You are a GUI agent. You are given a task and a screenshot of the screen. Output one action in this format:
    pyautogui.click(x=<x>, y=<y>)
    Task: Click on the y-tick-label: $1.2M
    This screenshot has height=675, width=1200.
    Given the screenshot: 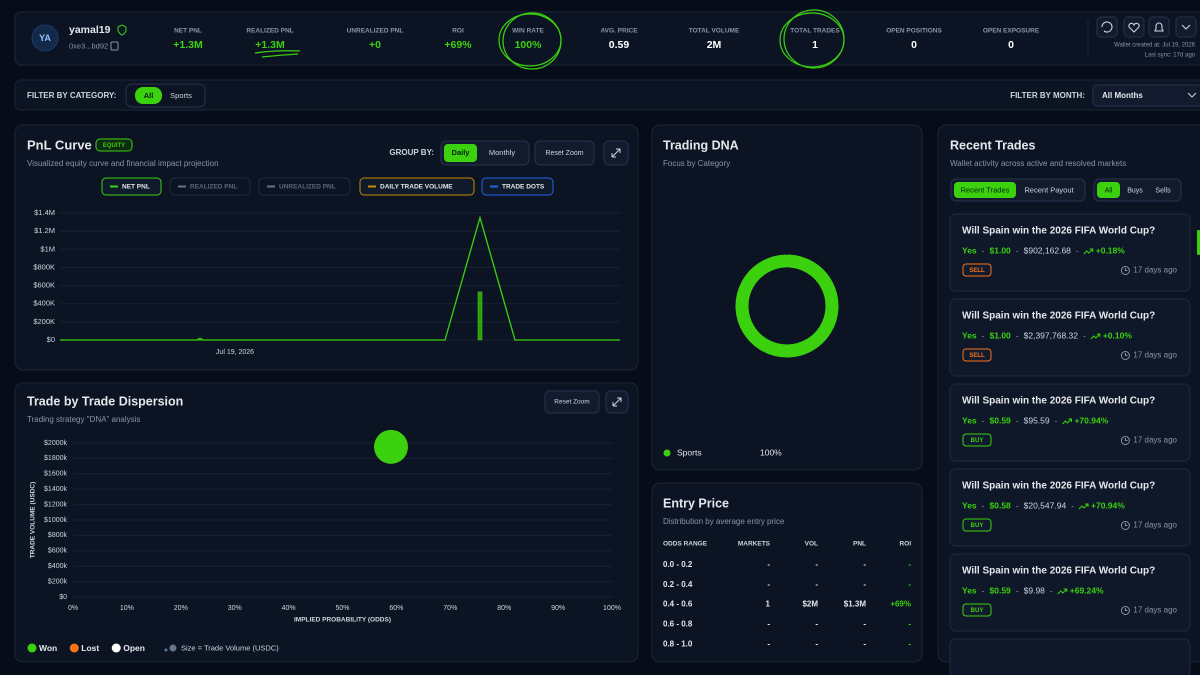 What is the action you would take?
    pyautogui.click(x=44, y=230)
    